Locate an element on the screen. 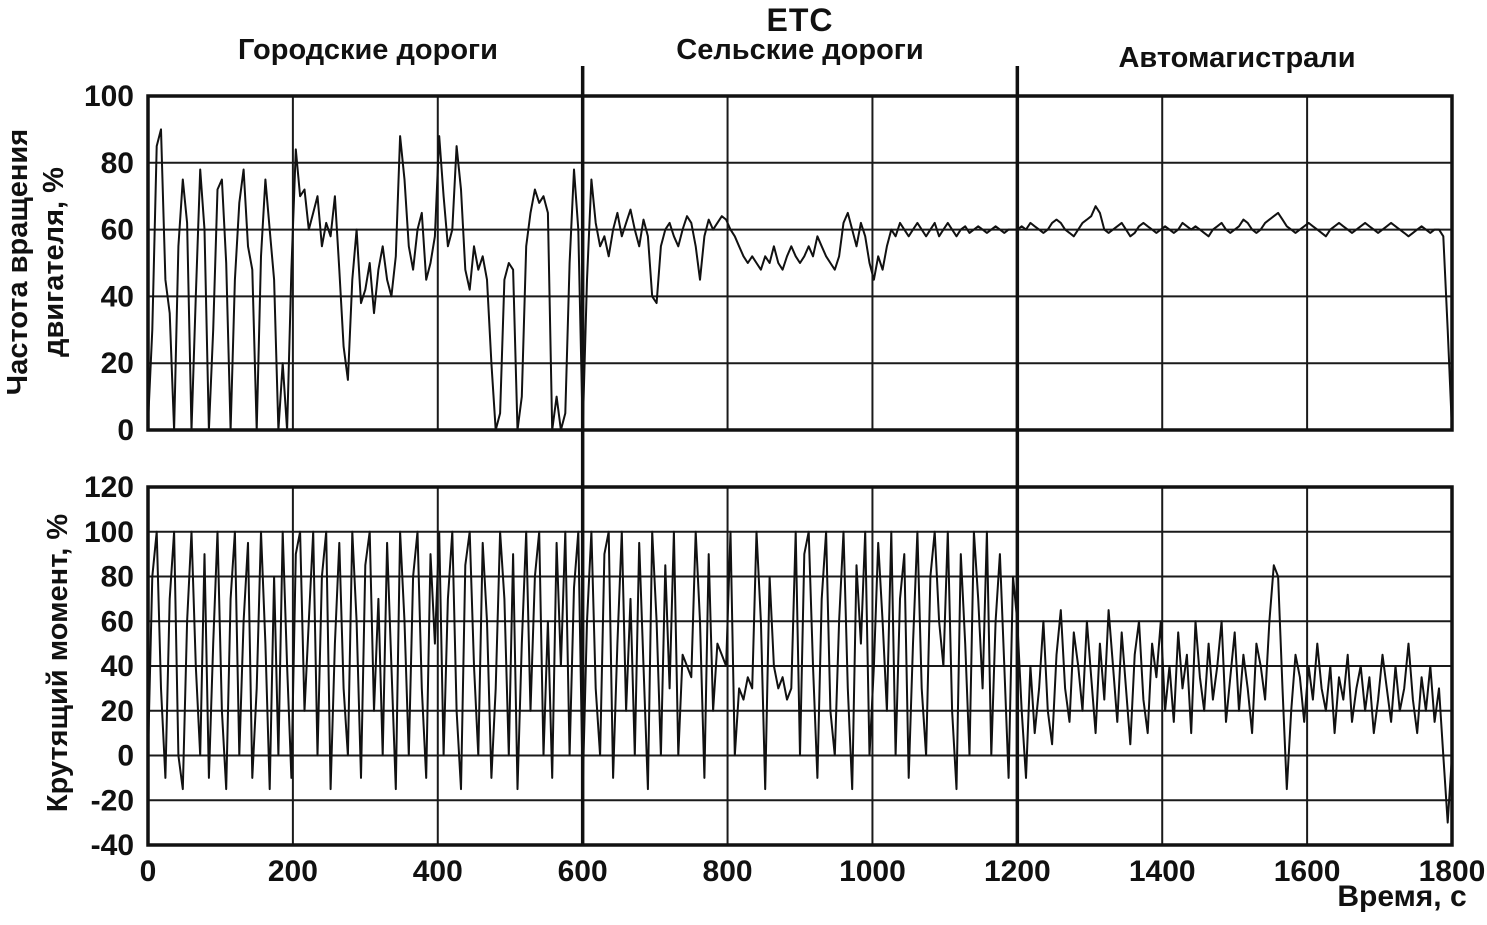 The width and height of the screenshot is (1487, 925). phase-label-urban: Городские дороги is located at coordinates (368, 50).